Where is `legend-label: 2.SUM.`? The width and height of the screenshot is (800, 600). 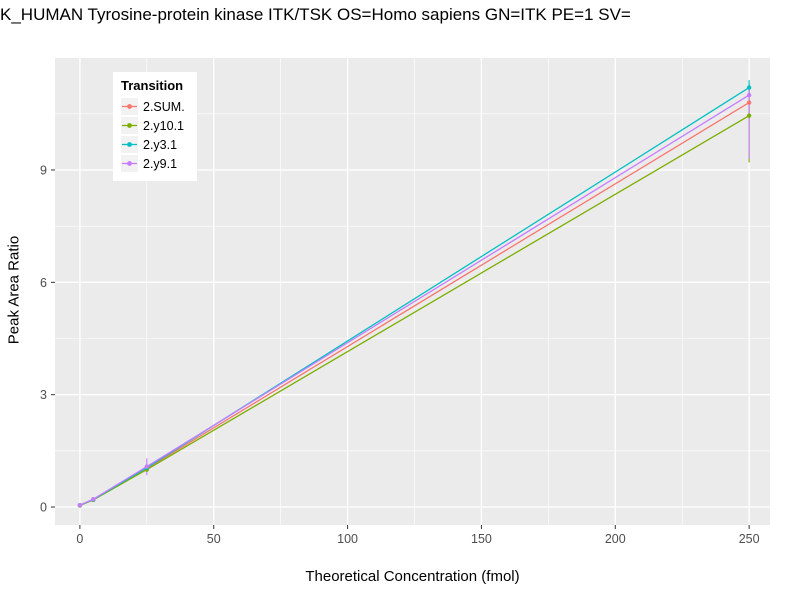
legend-label: 2.SUM. is located at coordinates (164, 106).